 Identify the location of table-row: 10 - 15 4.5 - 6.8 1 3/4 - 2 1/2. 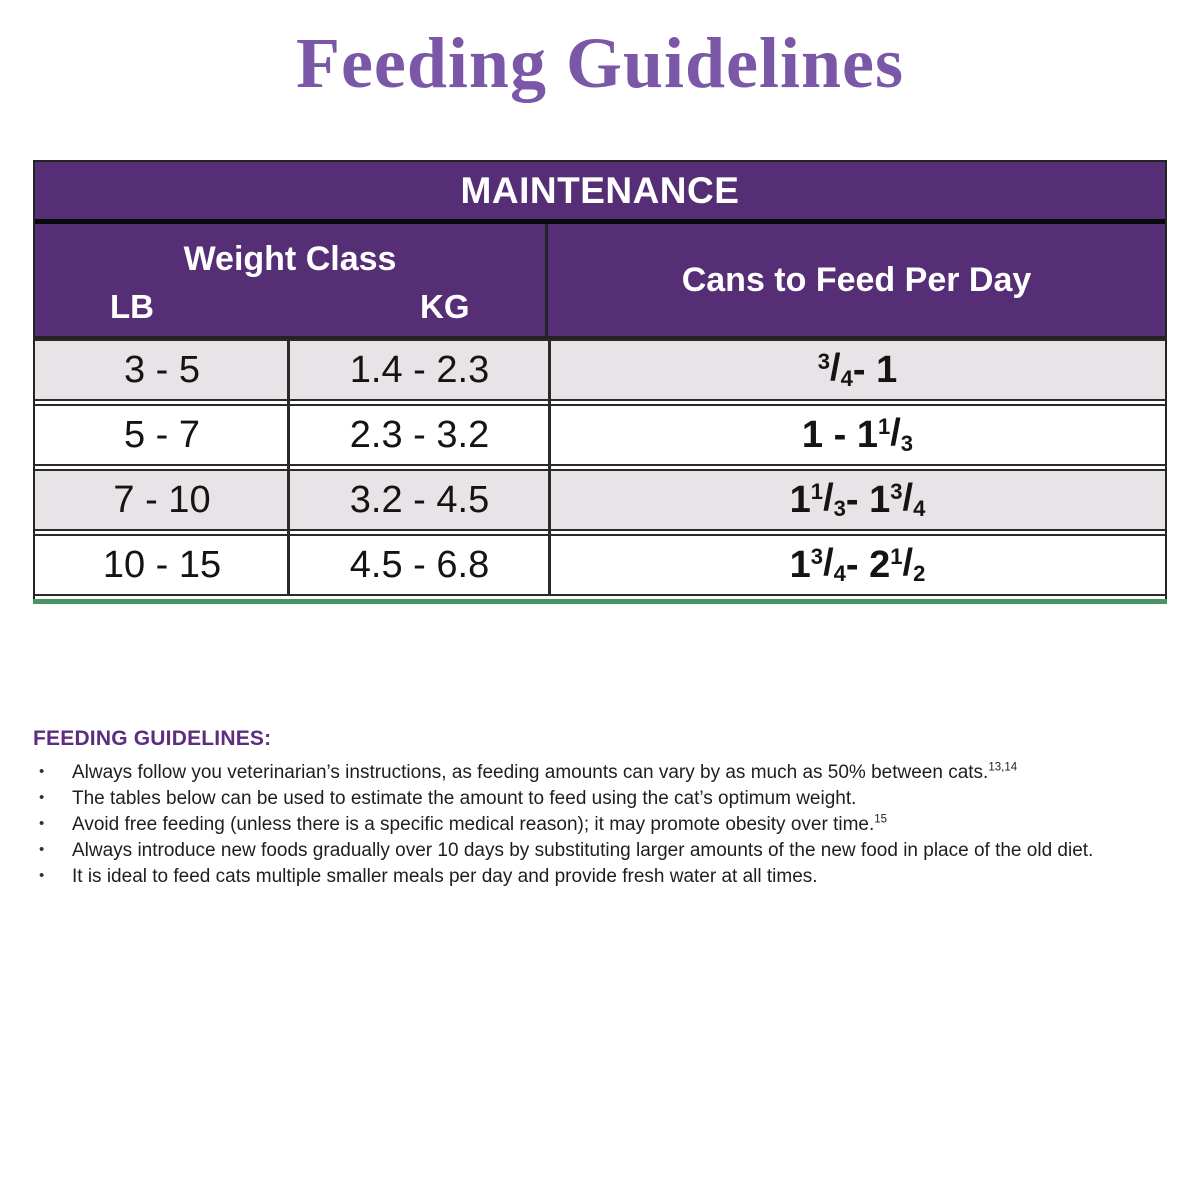
(600, 565).